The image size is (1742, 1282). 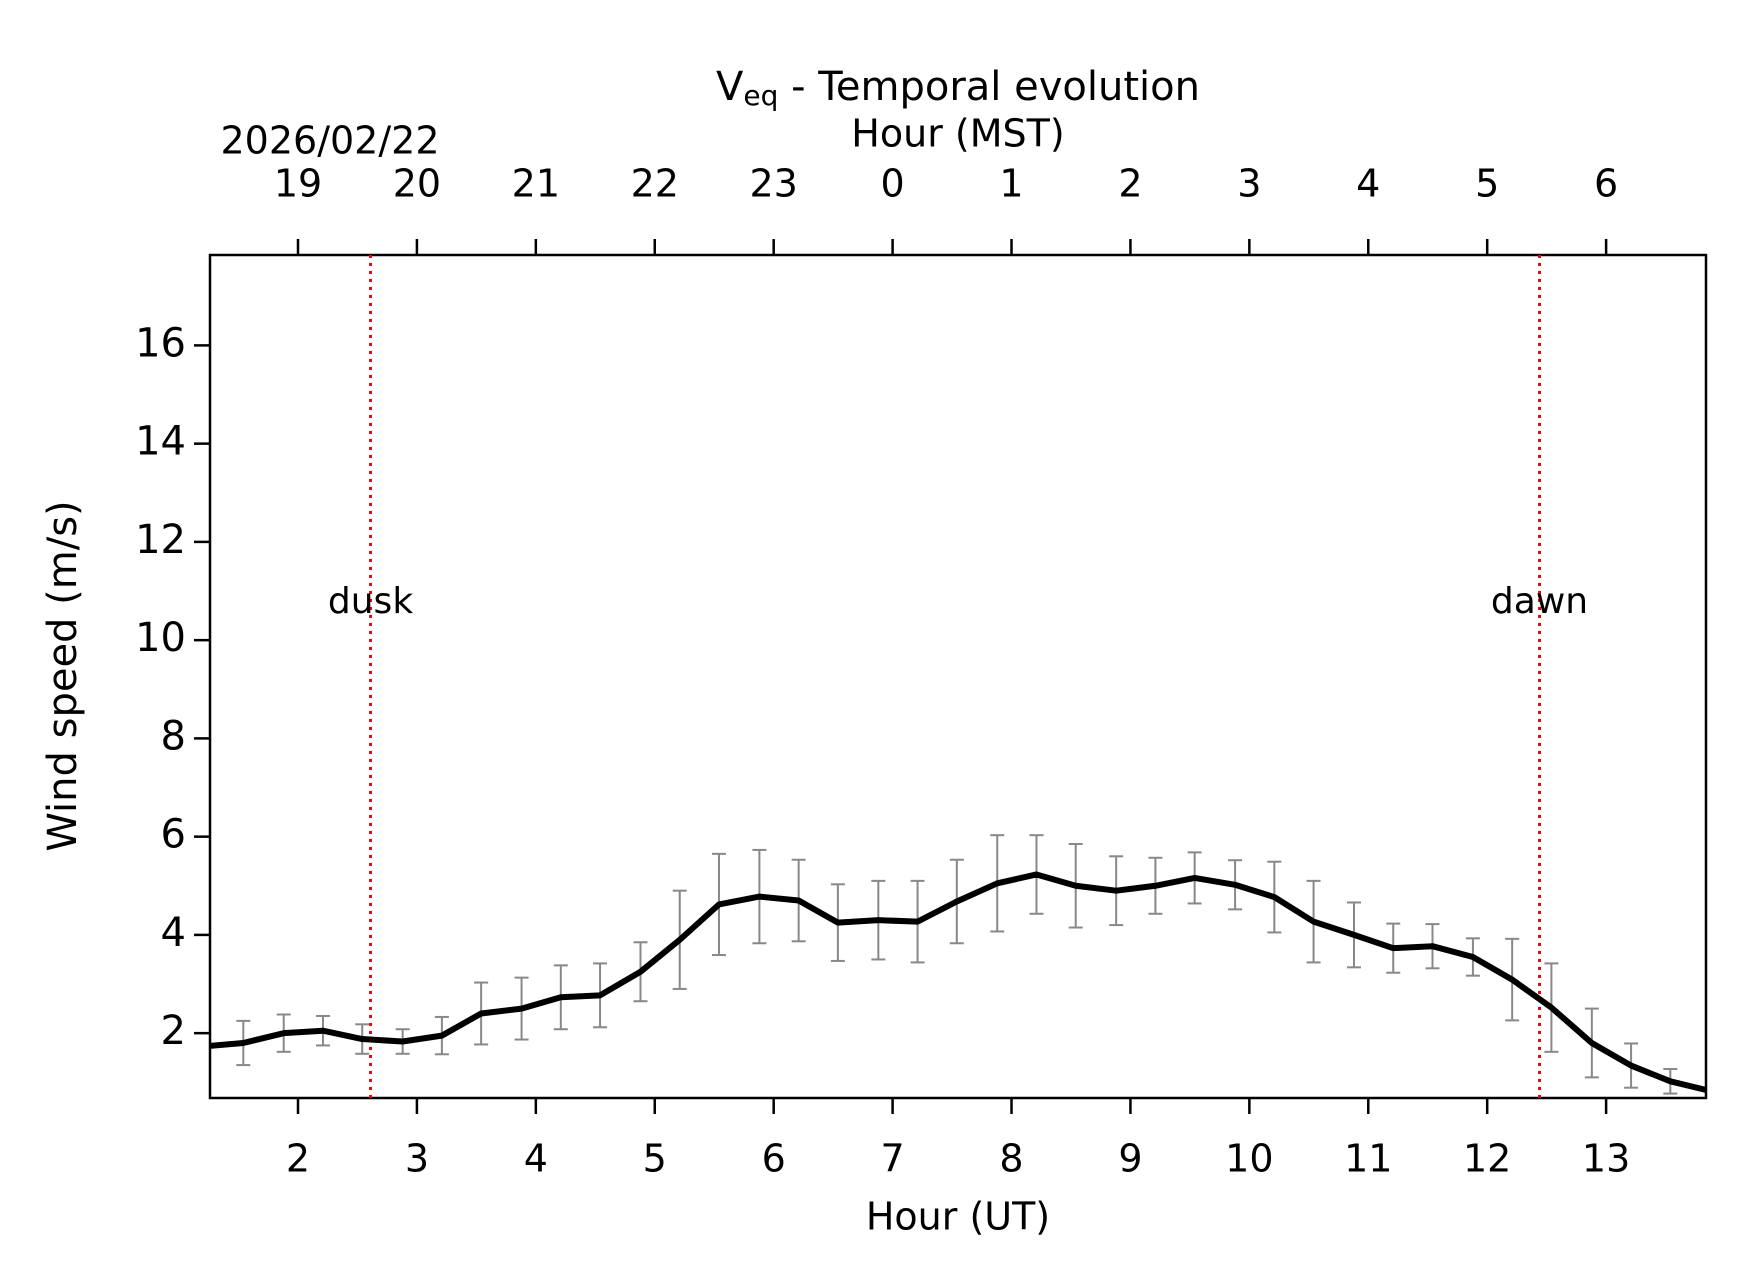 What do you see at coordinates (773, 184) in the screenshot?
I see `x2-tick-label: 23` at bounding box center [773, 184].